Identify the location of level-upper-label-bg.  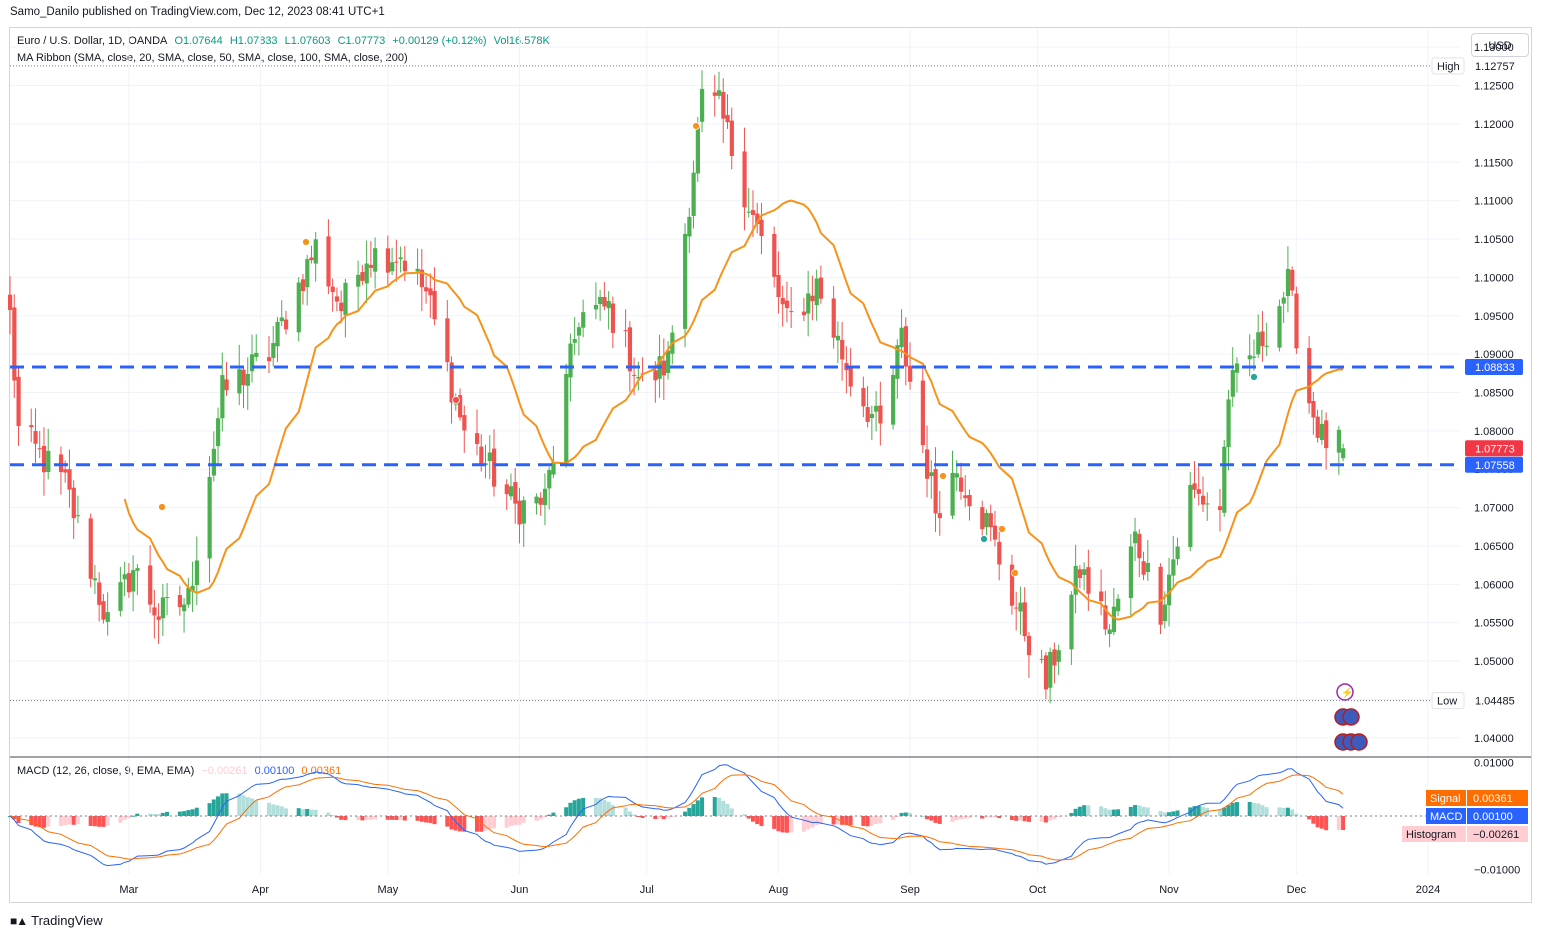
(1494, 366).